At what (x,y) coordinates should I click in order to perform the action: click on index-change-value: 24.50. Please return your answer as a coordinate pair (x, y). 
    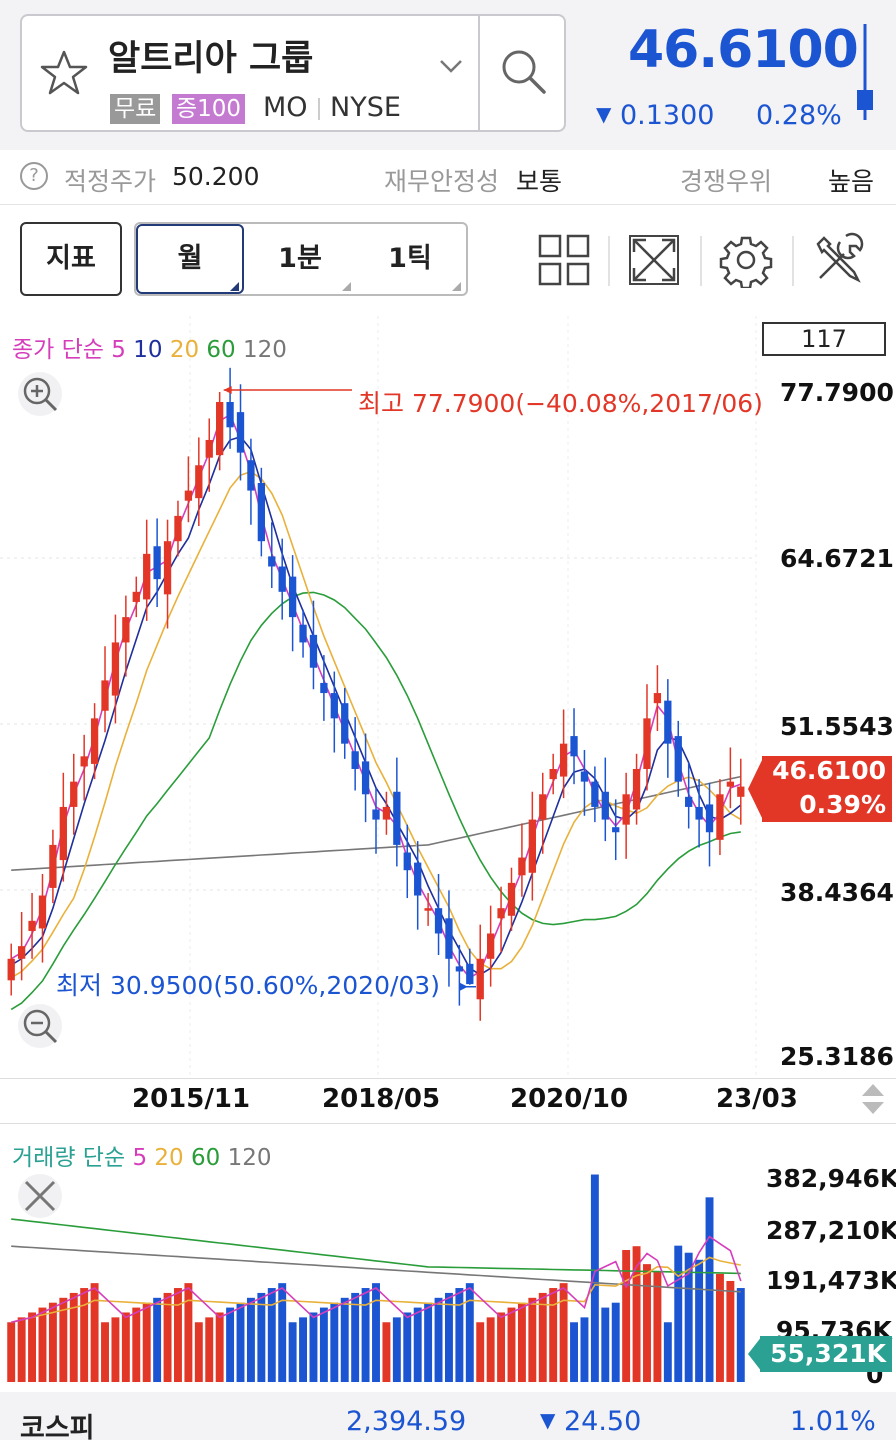
    Looking at the image, I should click on (602, 1421).